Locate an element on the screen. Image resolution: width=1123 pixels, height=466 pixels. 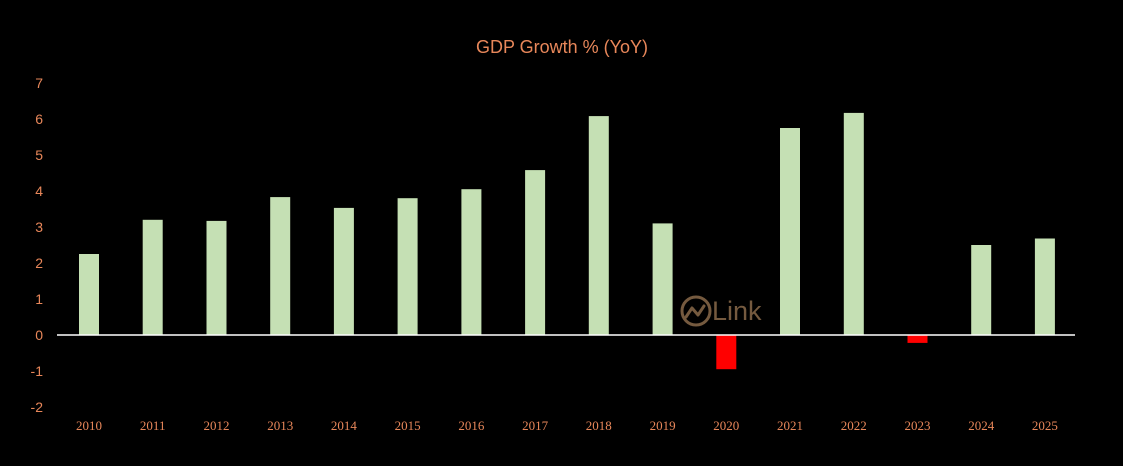
y-tick-label: 7 is located at coordinates (39, 83).